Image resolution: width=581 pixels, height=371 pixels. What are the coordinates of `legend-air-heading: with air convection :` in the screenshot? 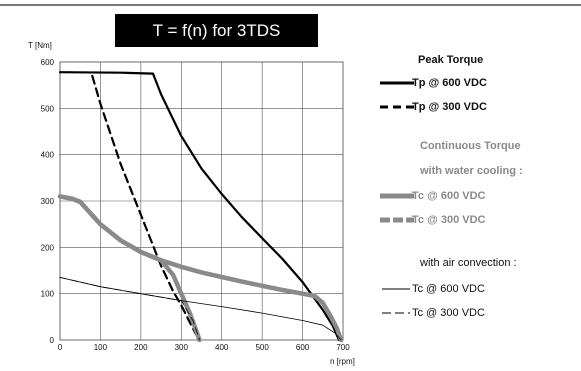 It's located at (468, 263).